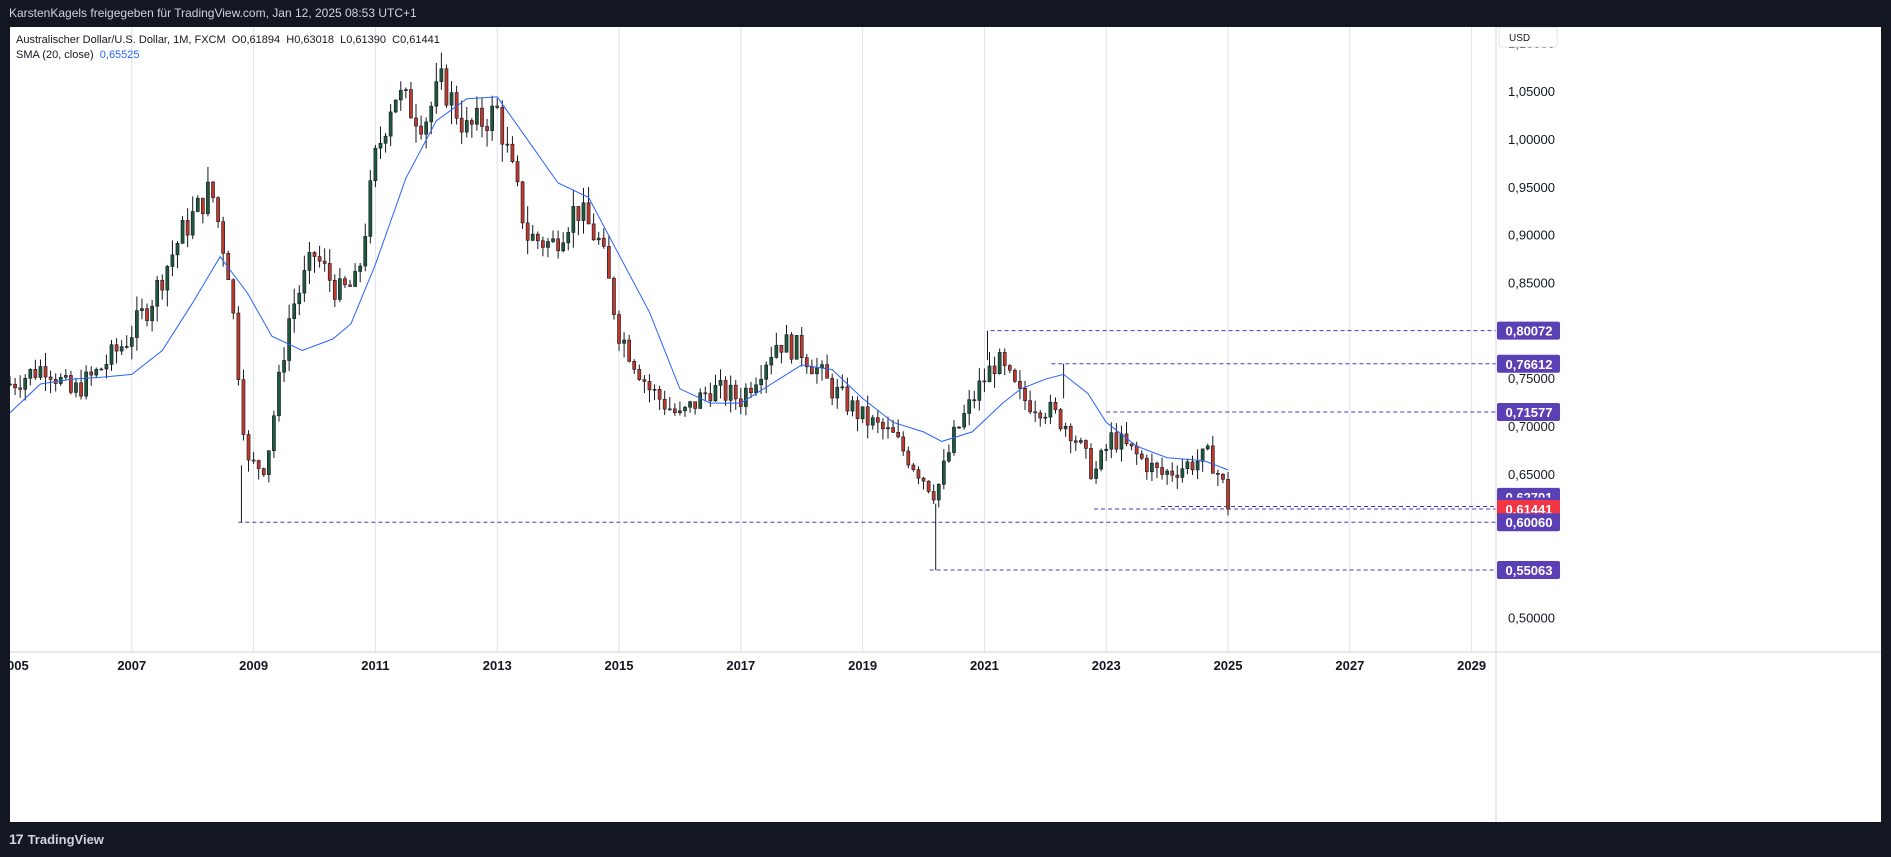  I want to click on level-price-text: 0,71577, so click(1529, 412).